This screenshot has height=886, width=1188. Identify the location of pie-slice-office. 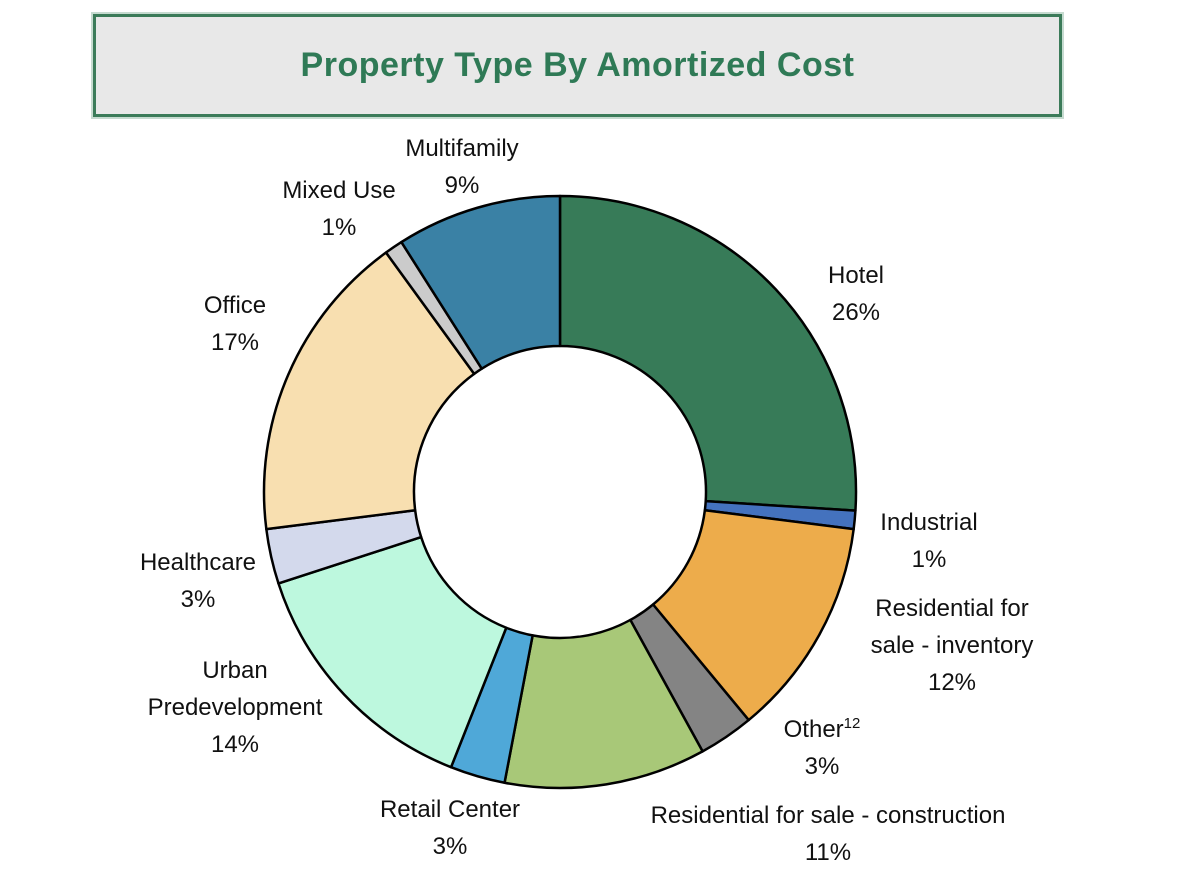
(369, 391).